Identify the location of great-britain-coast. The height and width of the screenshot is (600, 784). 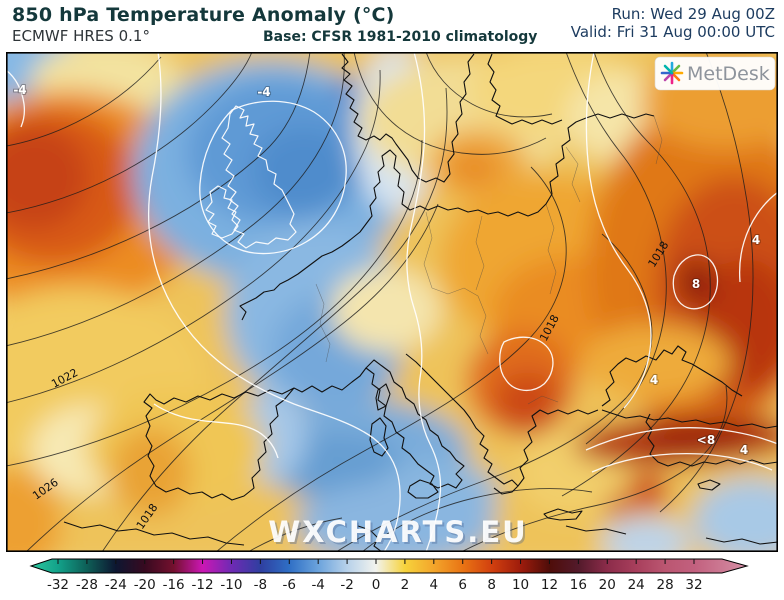
(259, 177).